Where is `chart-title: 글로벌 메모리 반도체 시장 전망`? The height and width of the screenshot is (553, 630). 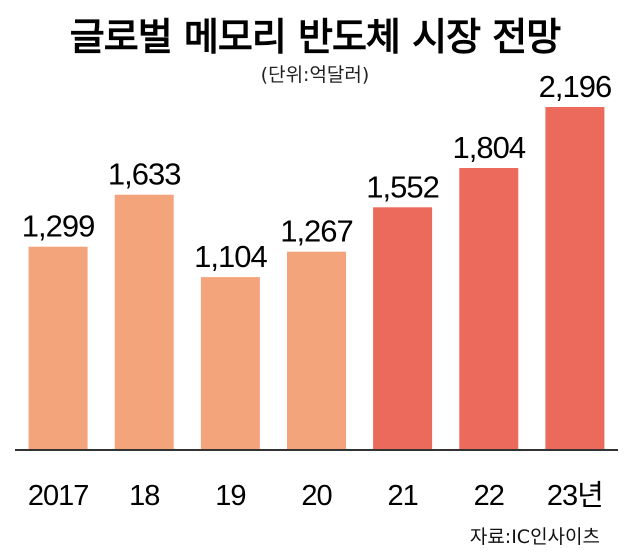
chart-title: 글로벌 메모리 반도체 시장 전망 is located at coordinates (315, 37).